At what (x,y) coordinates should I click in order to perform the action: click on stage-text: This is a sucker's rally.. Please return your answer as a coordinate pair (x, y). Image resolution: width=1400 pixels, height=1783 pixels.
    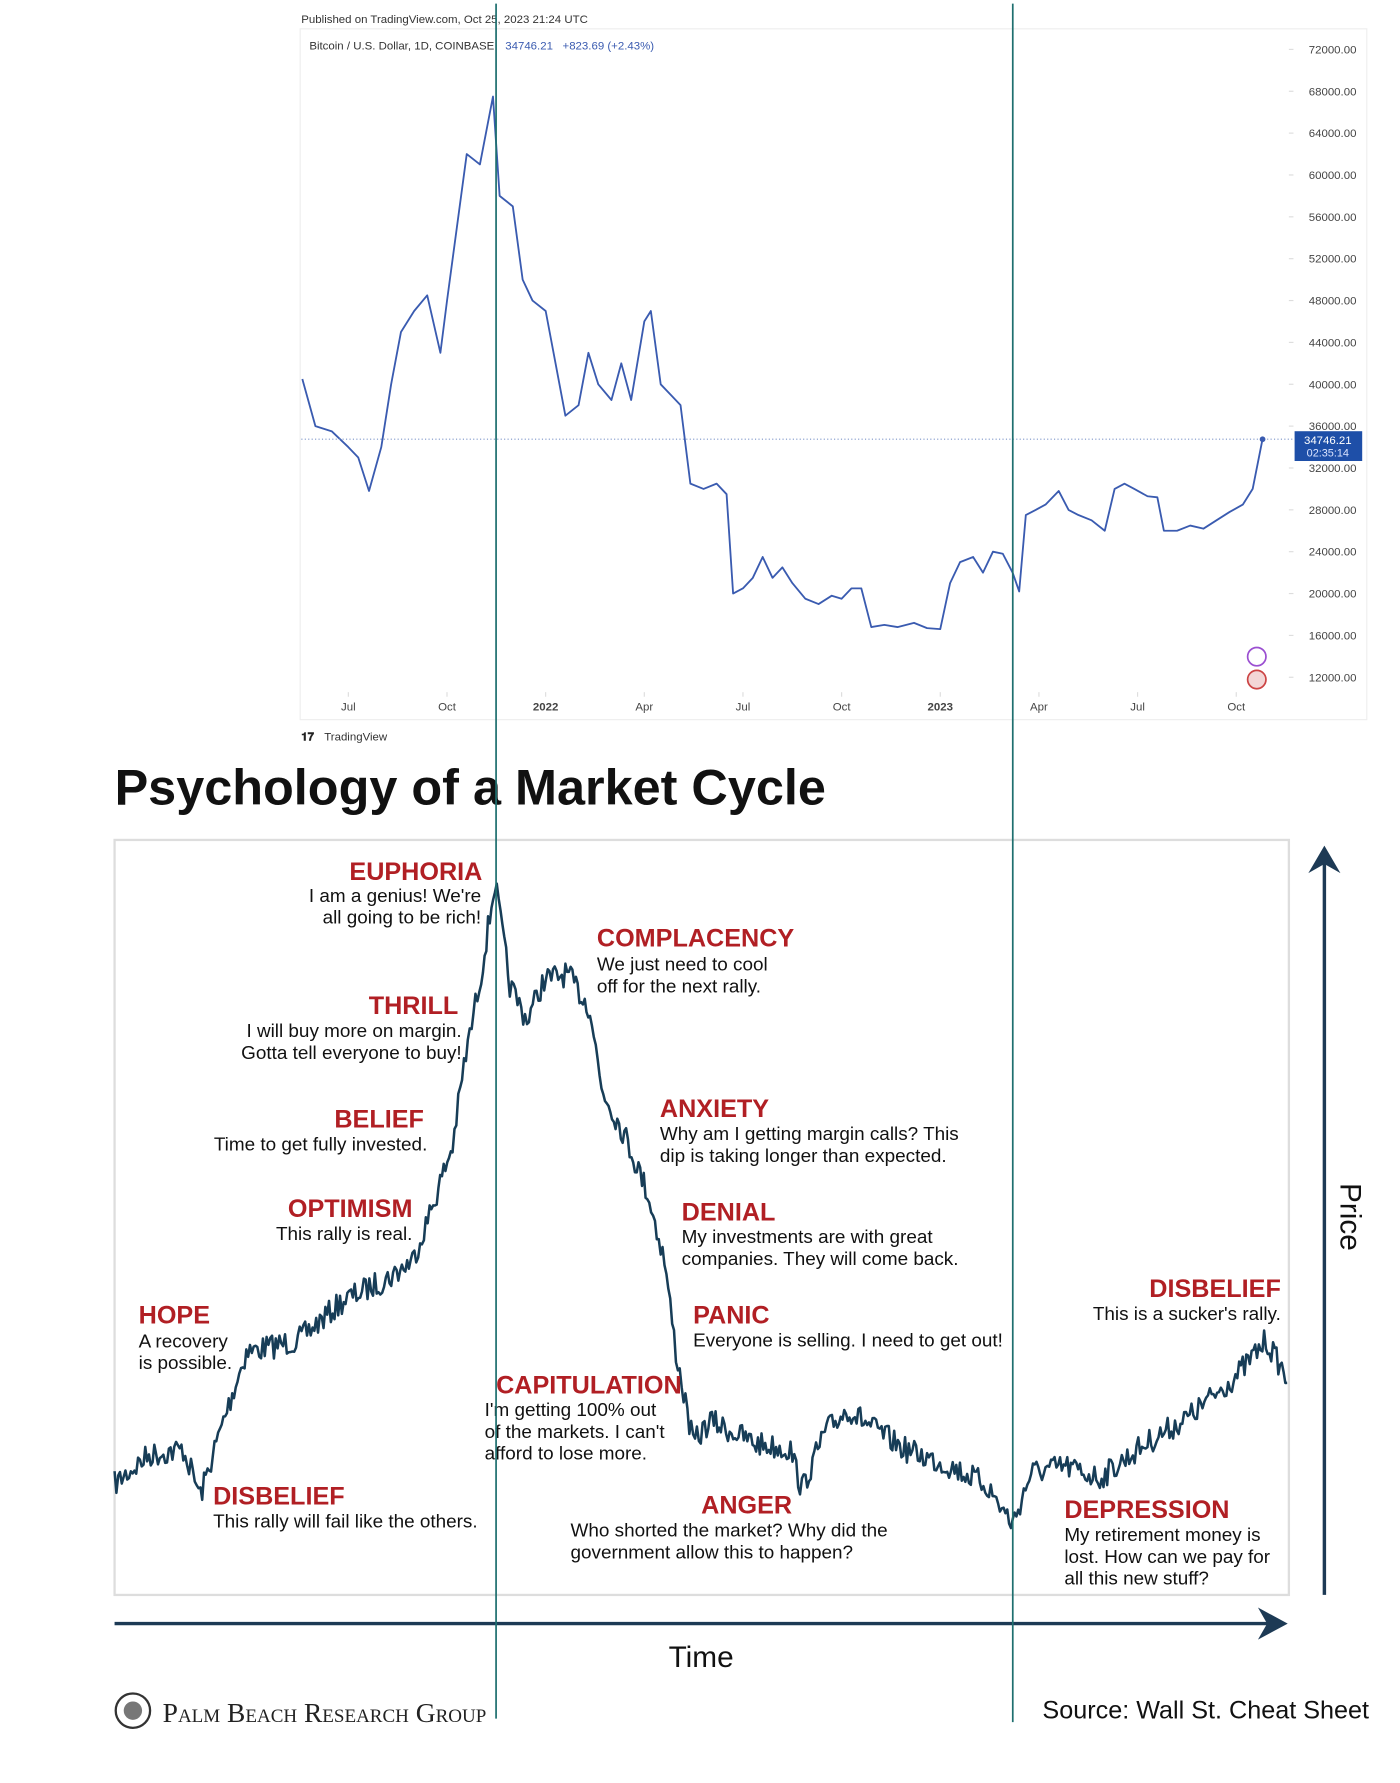
    Looking at the image, I should click on (1187, 1314).